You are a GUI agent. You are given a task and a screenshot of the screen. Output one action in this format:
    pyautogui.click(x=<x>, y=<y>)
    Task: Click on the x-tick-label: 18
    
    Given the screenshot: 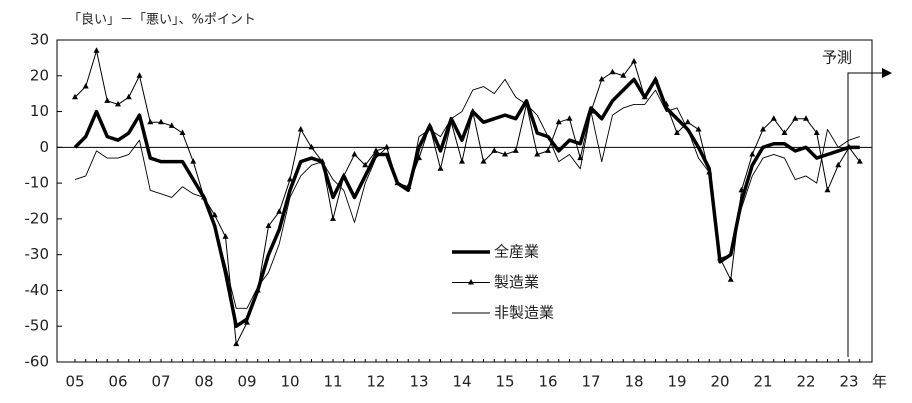 What is the action you would take?
    pyautogui.click(x=633, y=382)
    